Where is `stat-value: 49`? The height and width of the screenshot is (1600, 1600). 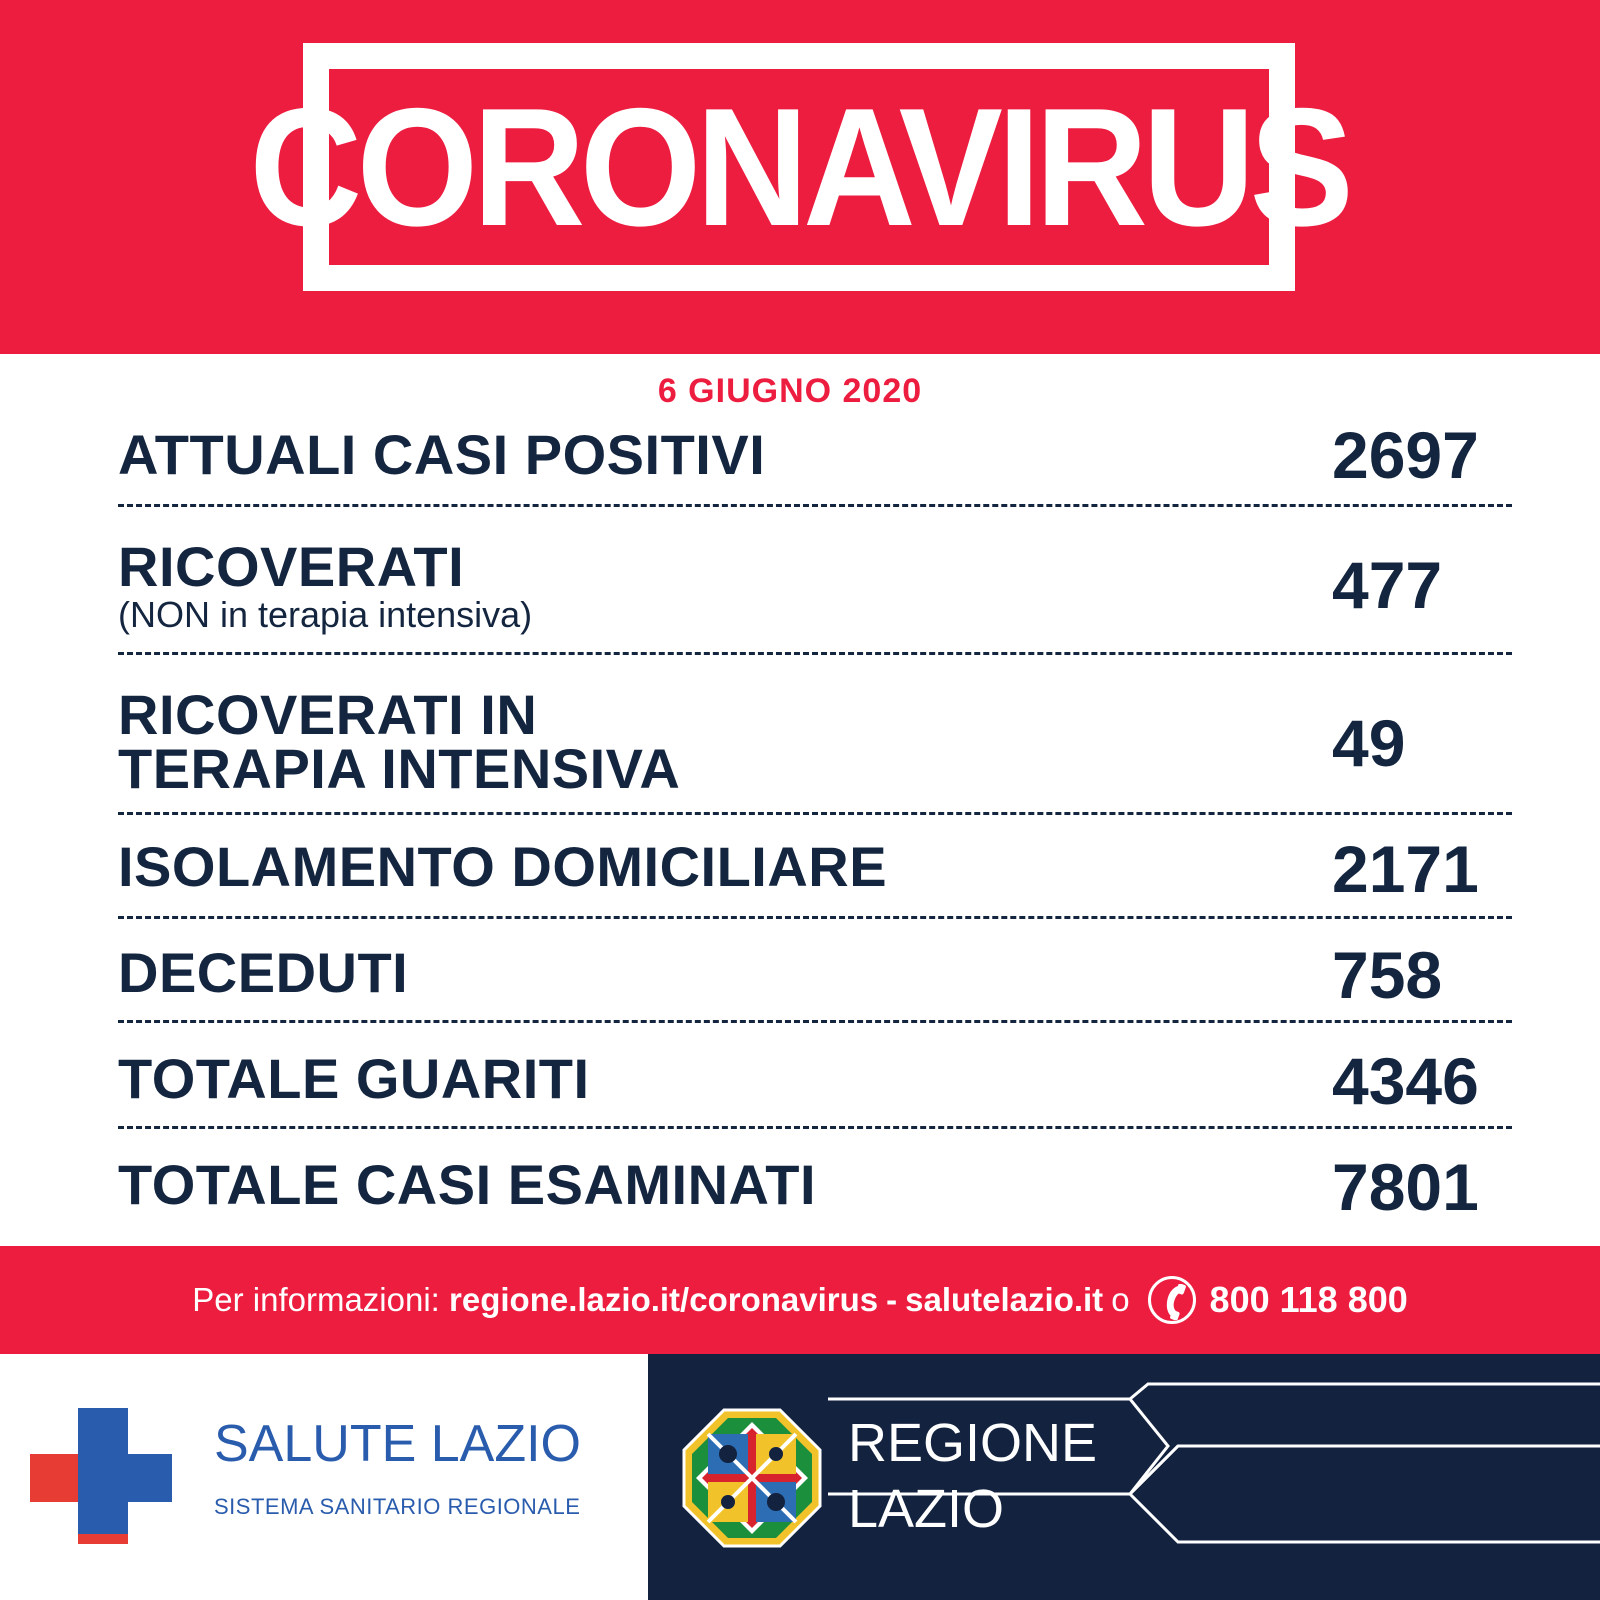
stat-value: 49 is located at coordinates (1369, 743).